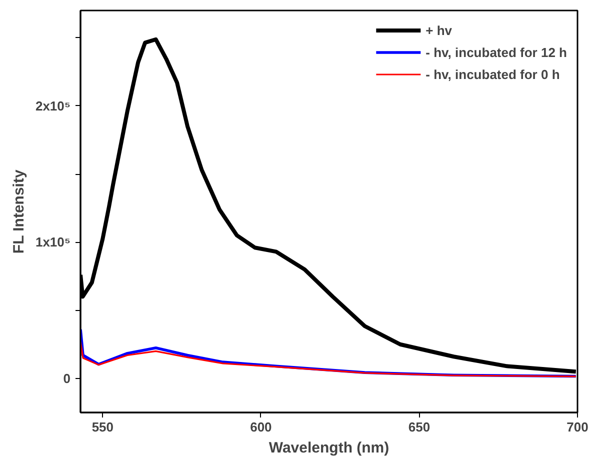  I want to click on y-tick-label: 1x10⁵, so click(53, 242).